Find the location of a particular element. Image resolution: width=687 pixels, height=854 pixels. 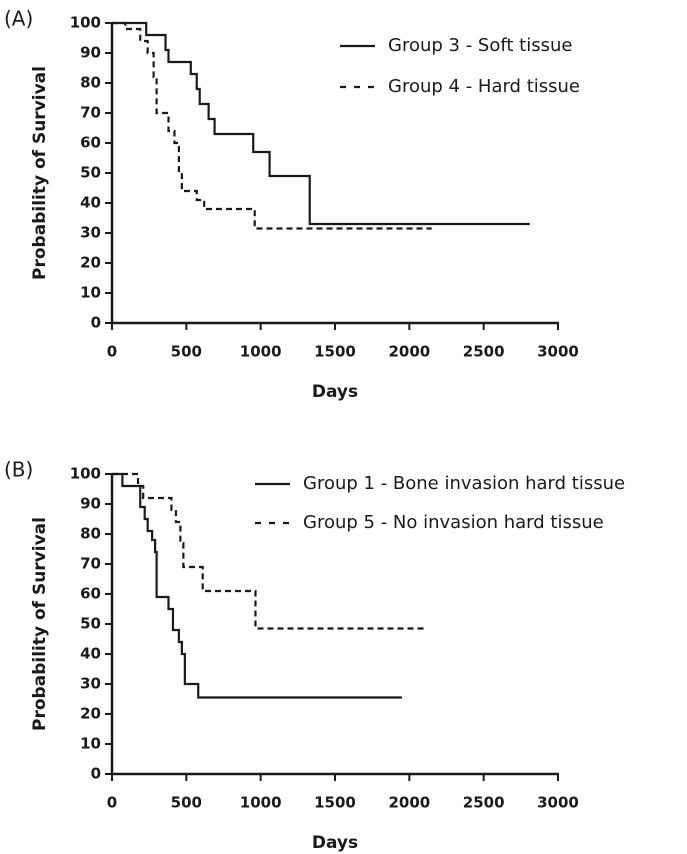

legend-label: Group 3 - Soft tissue is located at coordinates (480, 45).